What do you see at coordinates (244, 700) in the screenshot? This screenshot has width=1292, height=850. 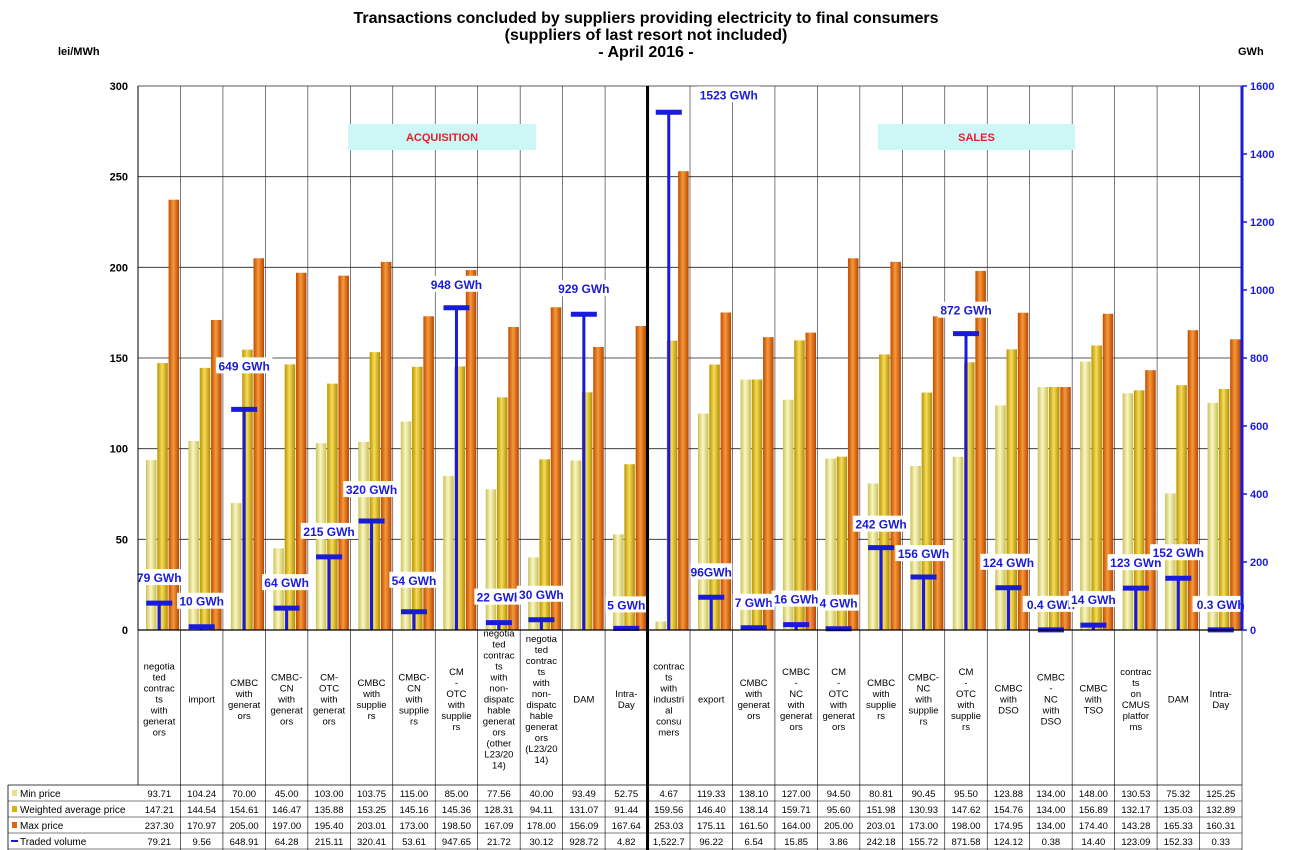 I see `category-label: CMBC with generat ors` at bounding box center [244, 700].